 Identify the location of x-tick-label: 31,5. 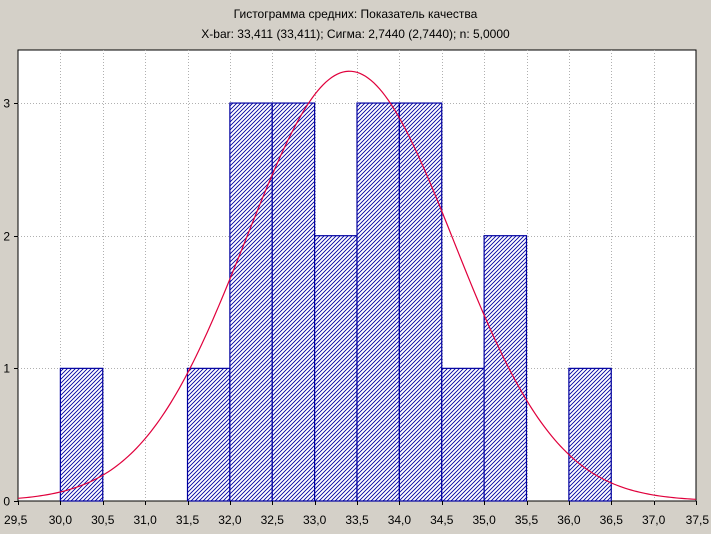
(188, 520).